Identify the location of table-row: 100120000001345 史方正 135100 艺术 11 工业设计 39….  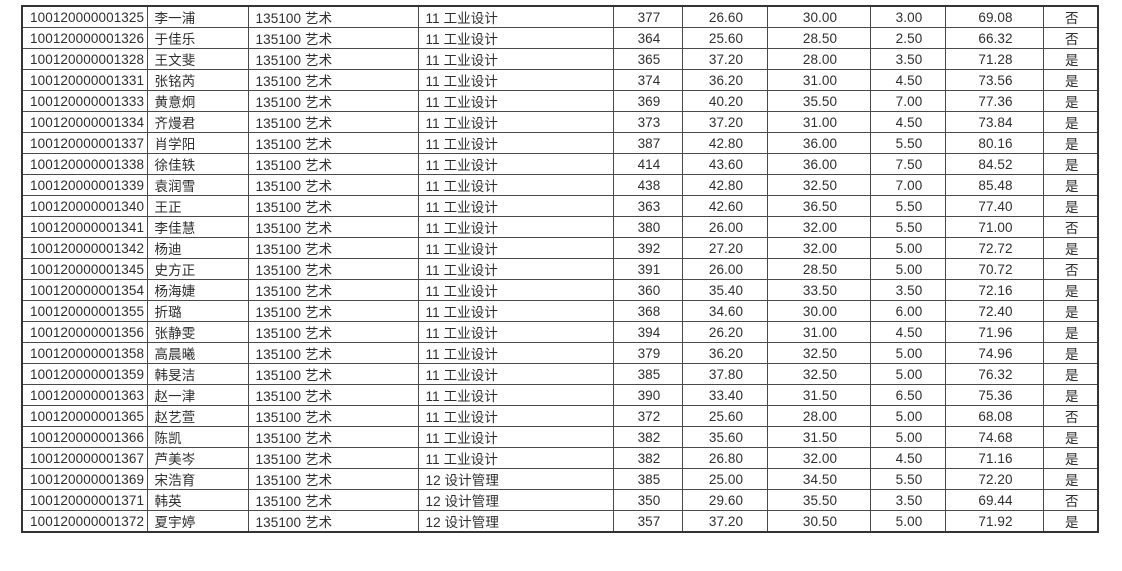
(560, 269).